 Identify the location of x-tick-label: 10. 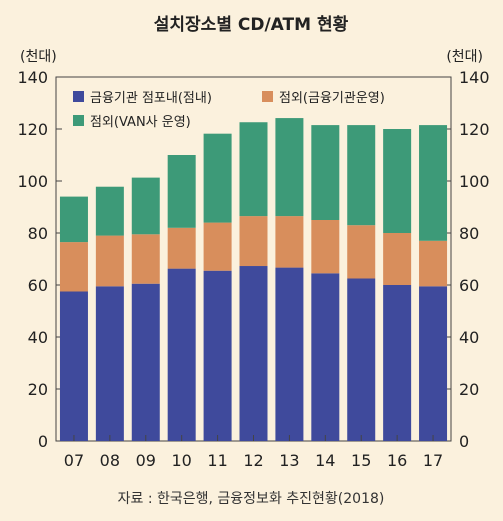
(182, 460).